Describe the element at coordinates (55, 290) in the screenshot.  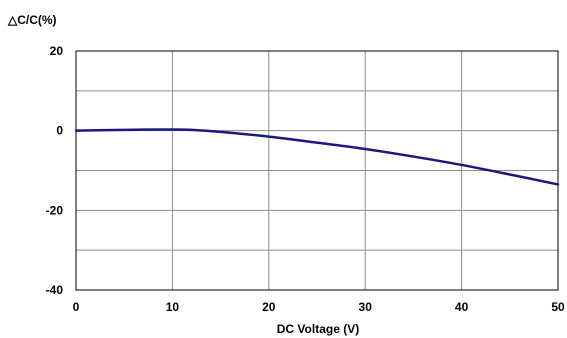
I see `y-tick-label: -40` at that location.